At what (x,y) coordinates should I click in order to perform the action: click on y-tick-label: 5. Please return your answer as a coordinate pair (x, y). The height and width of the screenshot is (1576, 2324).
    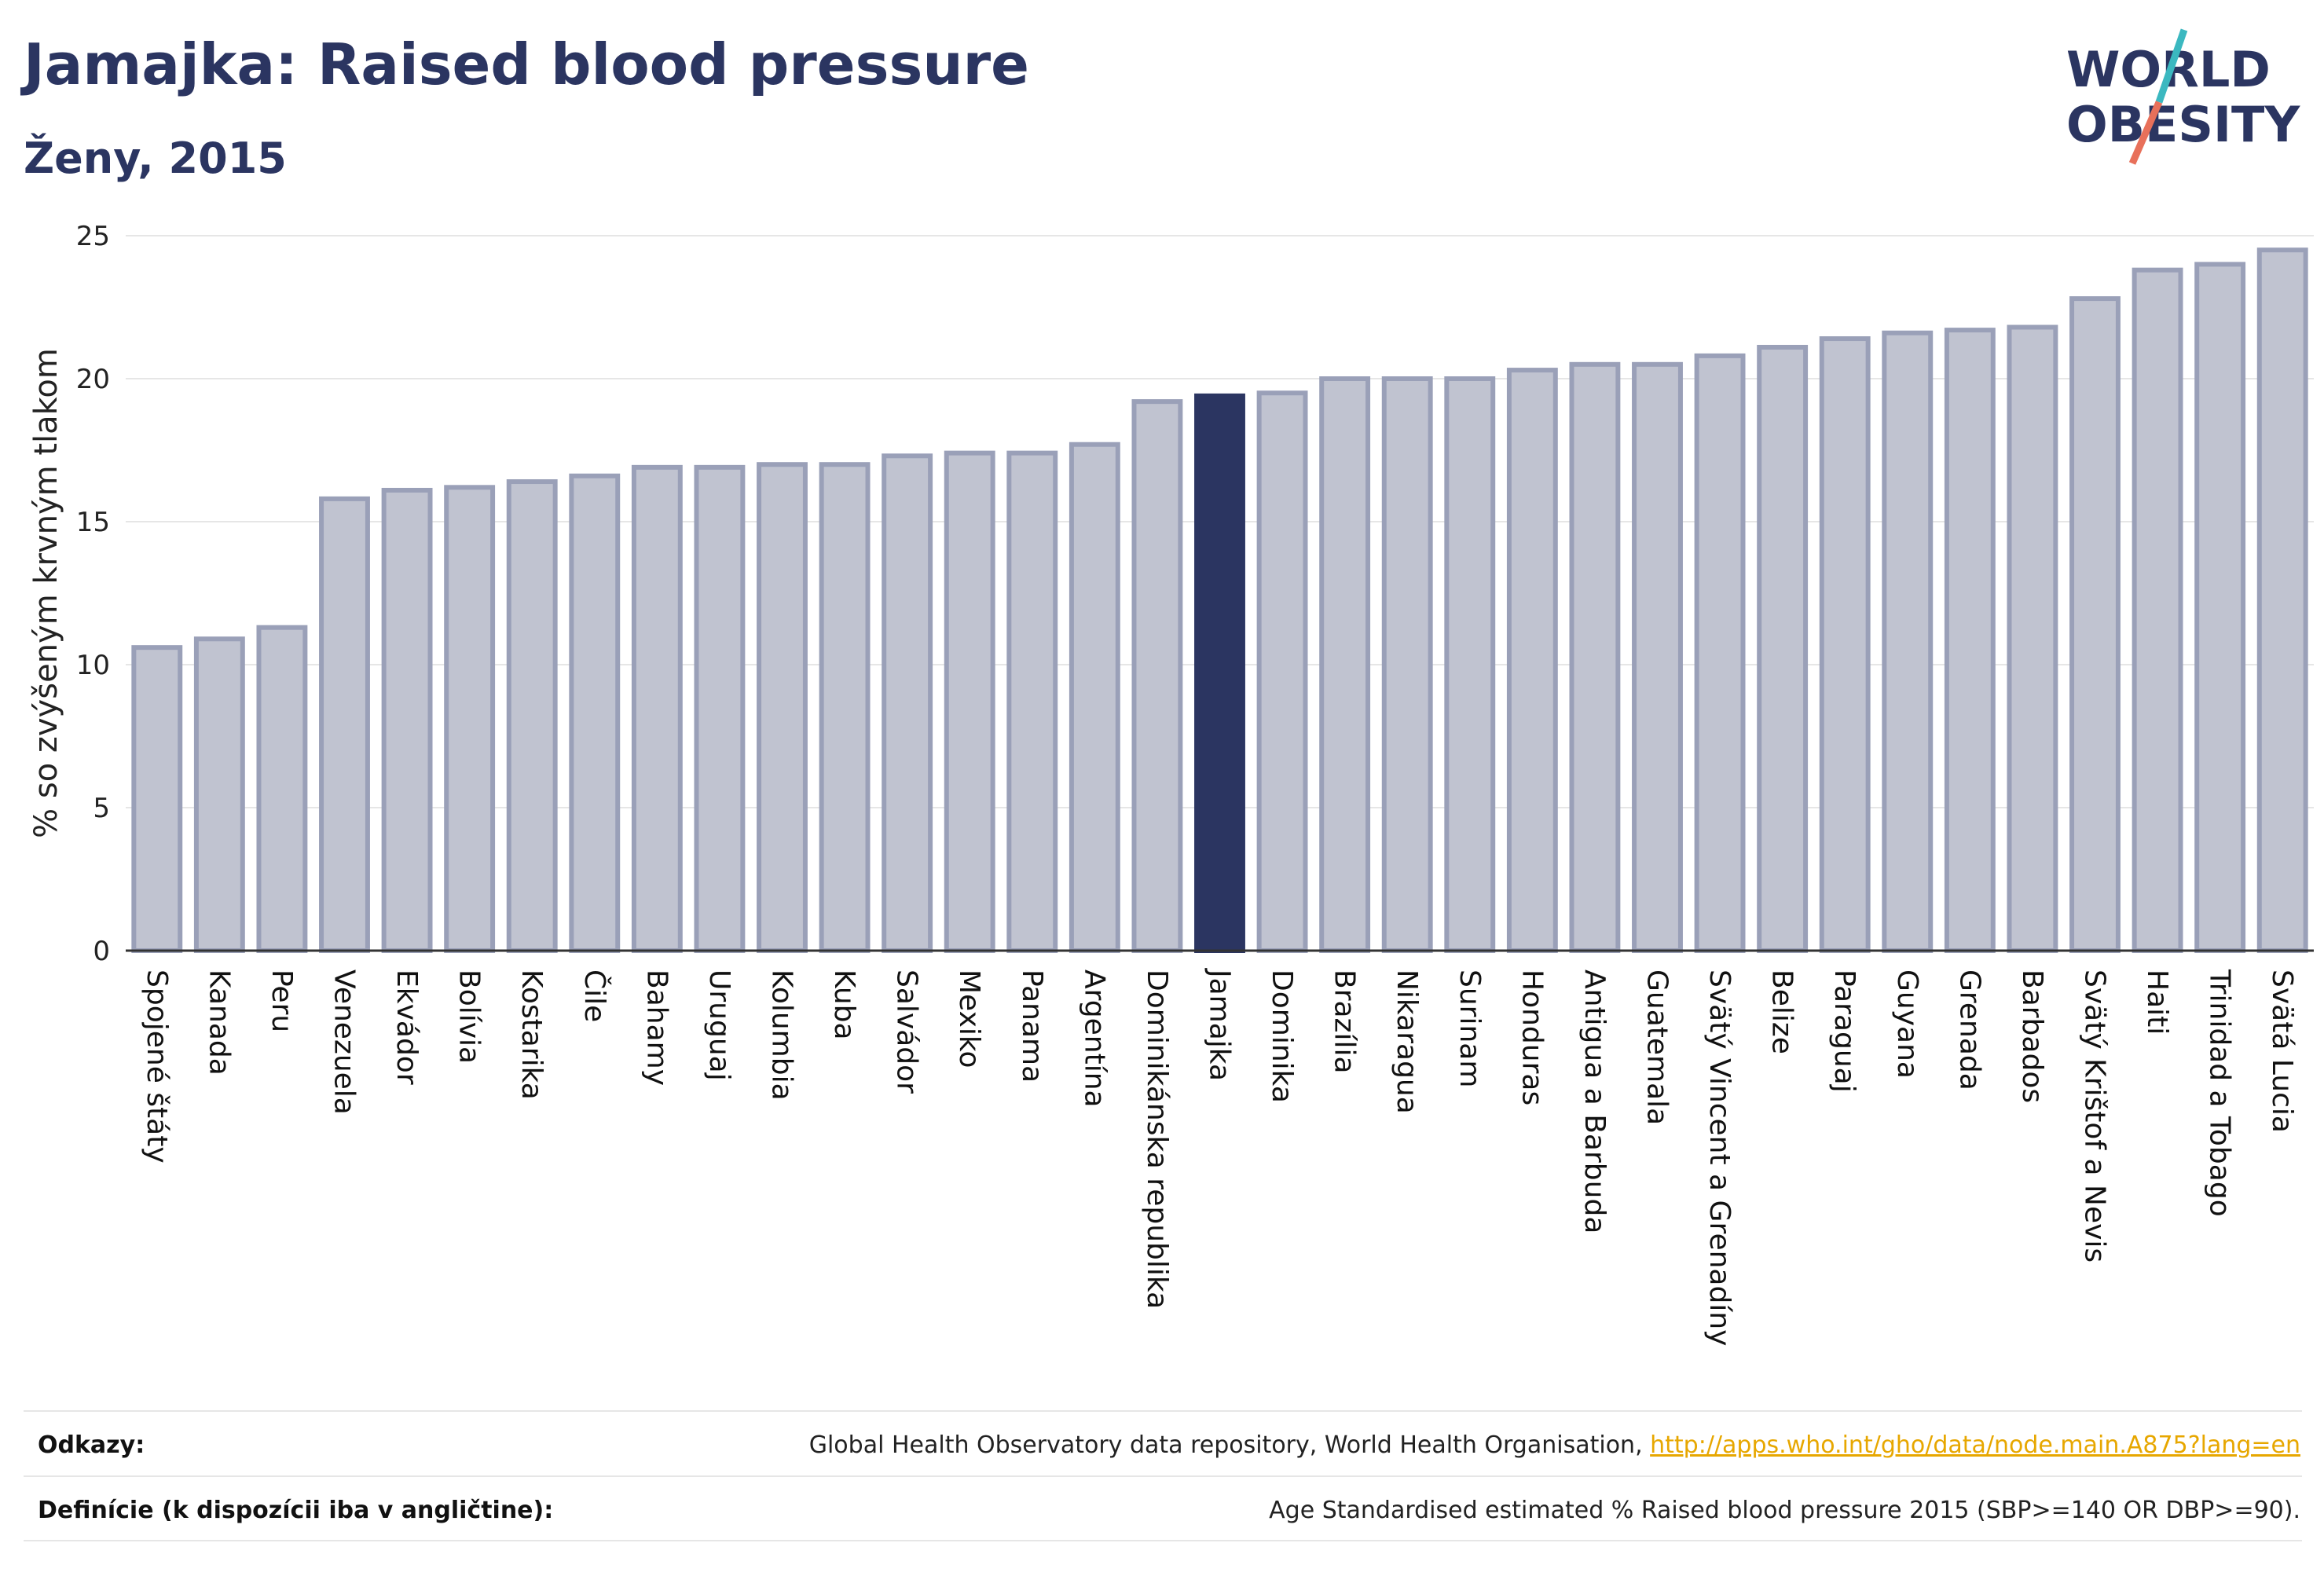
    Looking at the image, I should click on (101, 808).